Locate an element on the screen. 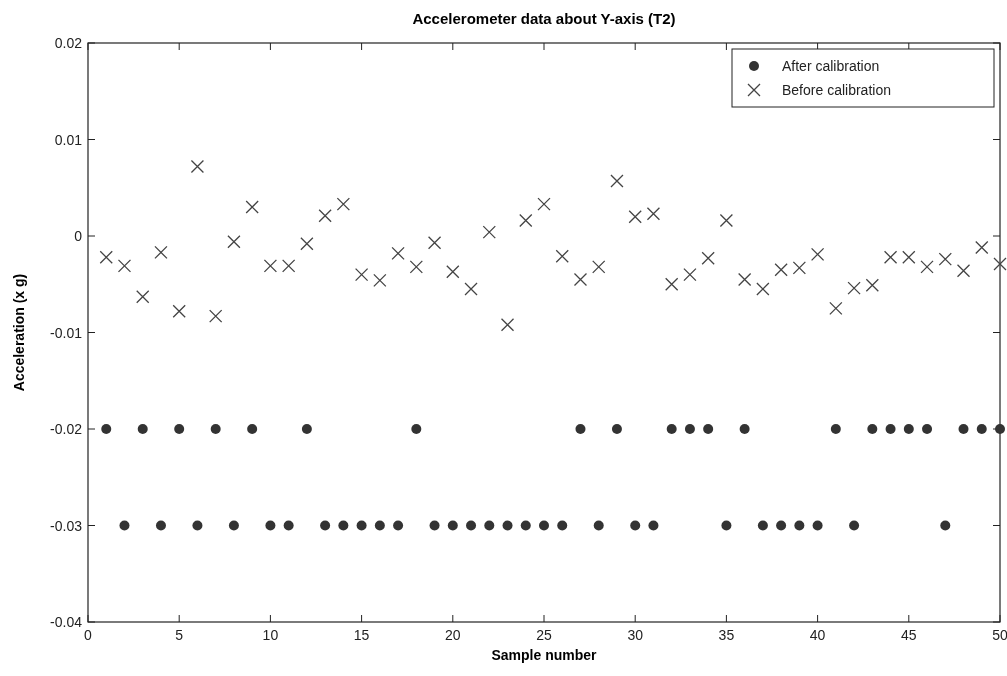 This screenshot has height=676, width=1007. x-tick-label: 0 is located at coordinates (88, 635).